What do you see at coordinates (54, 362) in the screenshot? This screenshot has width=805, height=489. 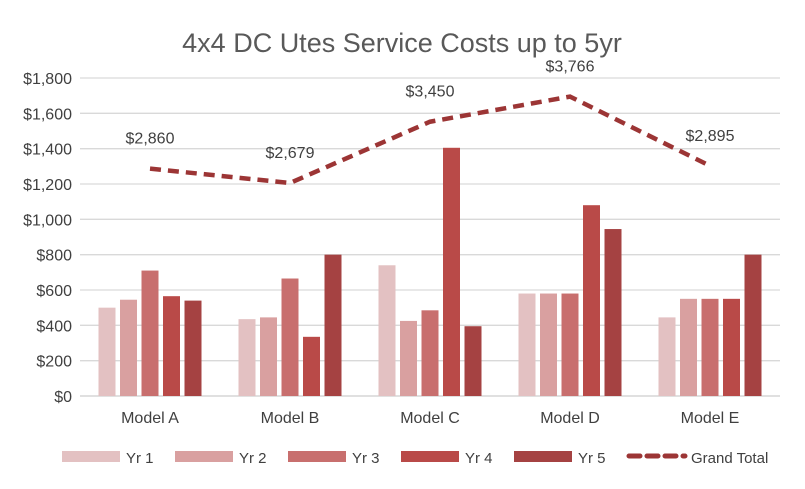 I see `y-tick-label: $200` at bounding box center [54, 362].